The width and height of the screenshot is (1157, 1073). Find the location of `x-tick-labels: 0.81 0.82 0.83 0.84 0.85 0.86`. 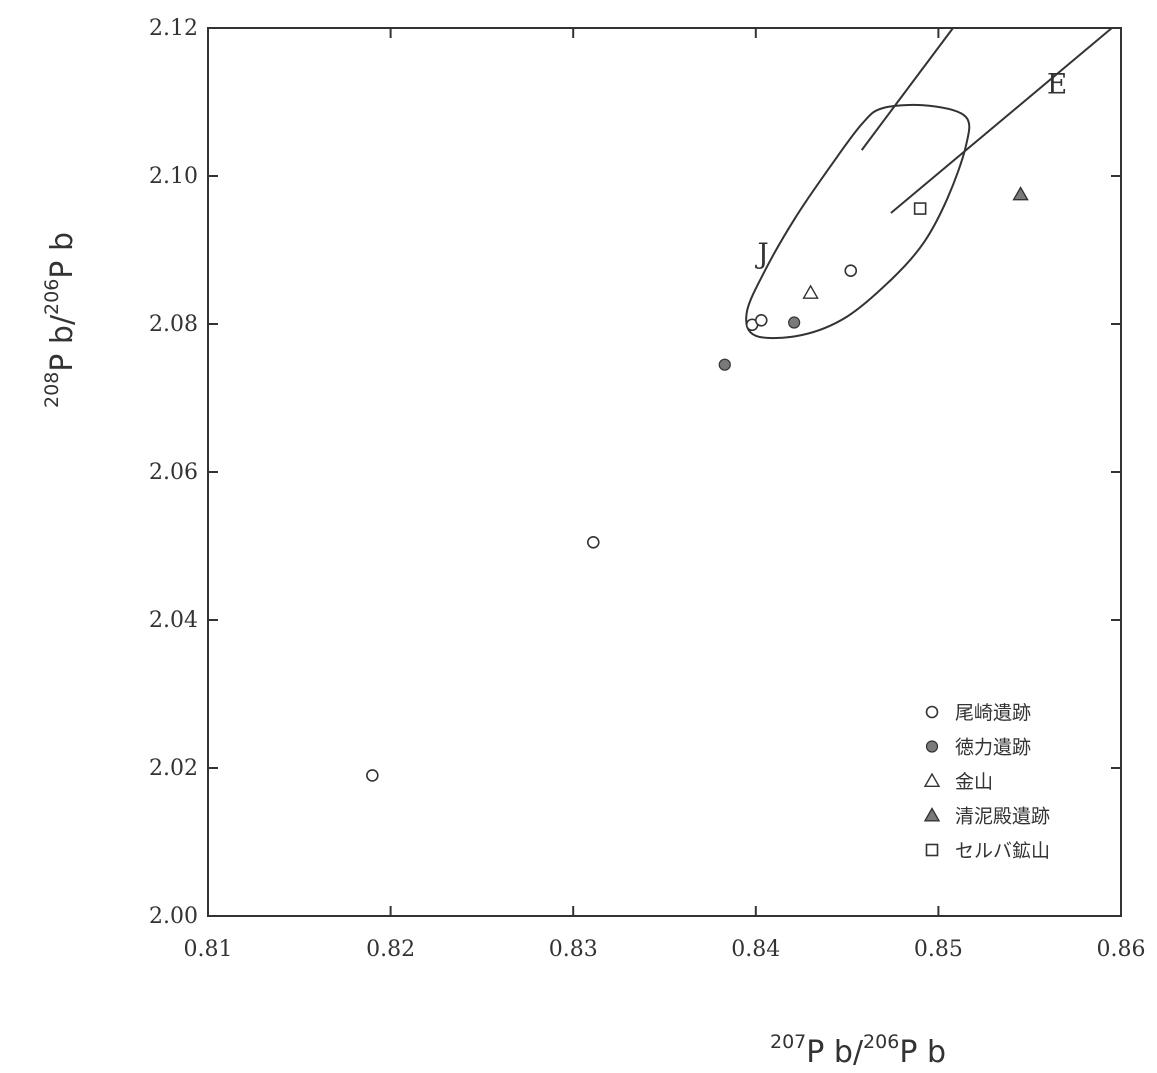

x-tick-labels: 0.81 0.82 0.83 0.84 0.85 0.86 is located at coordinates (665, 949).